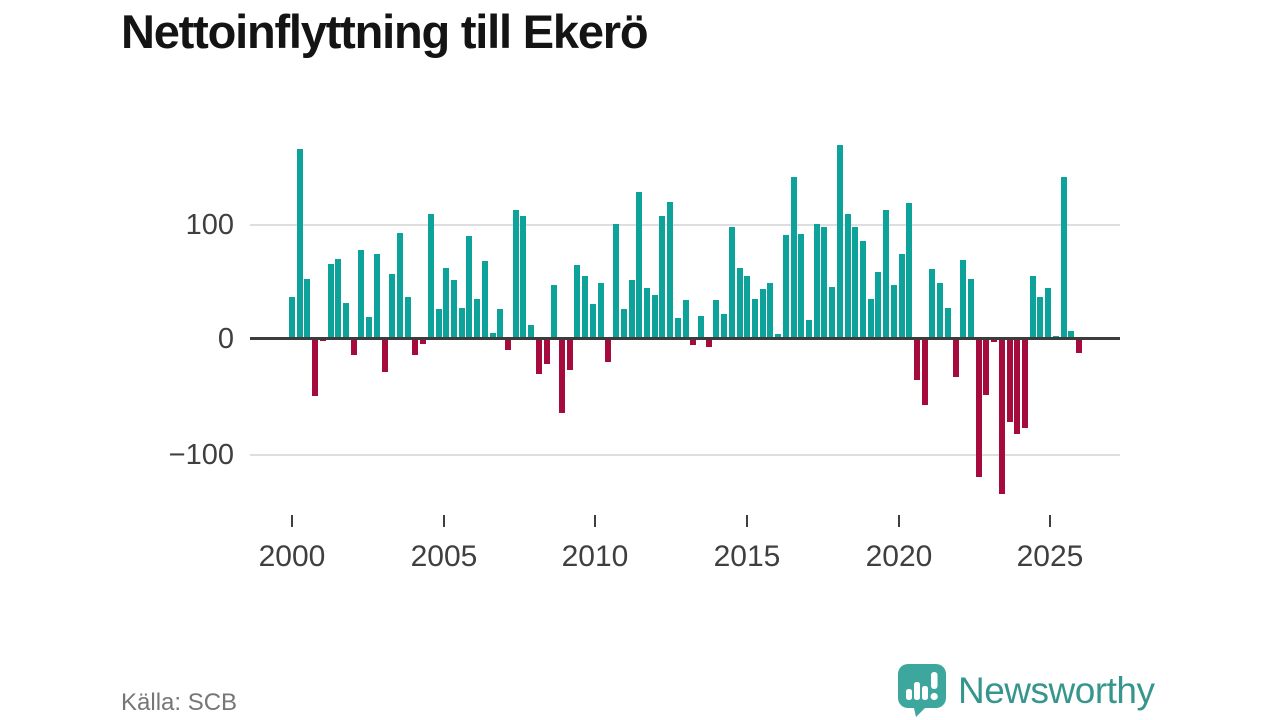 The height and width of the screenshot is (720, 1280). Describe the element at coordinates (438, 324) in the screenshot. I see `bar-q19` at that location.